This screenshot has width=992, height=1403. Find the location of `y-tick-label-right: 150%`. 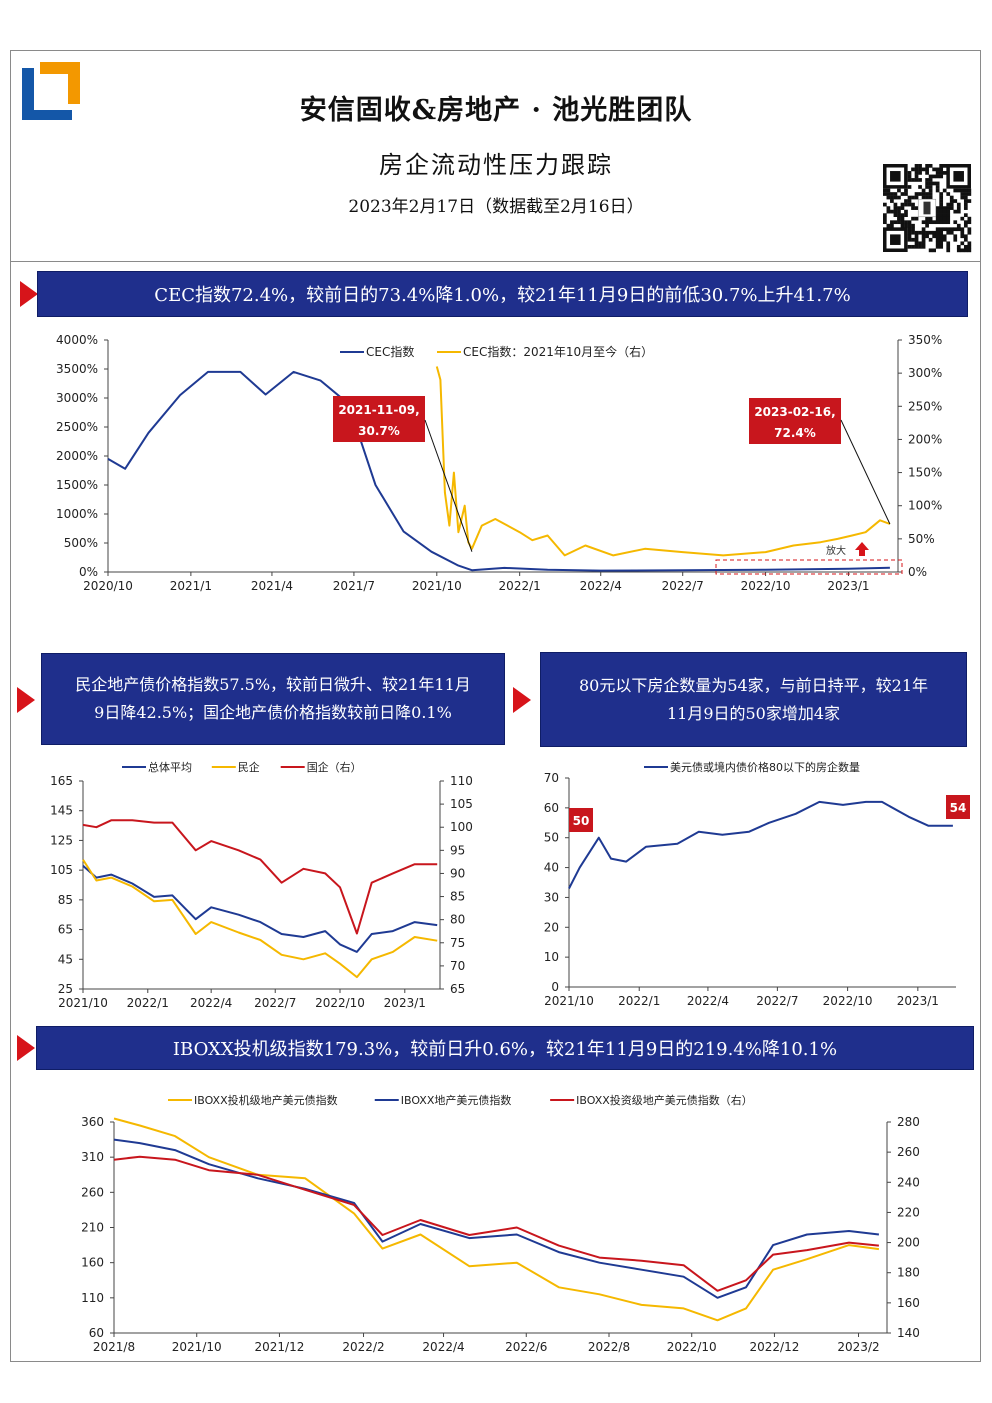

y-tick-label-right: 150% is located at coordinates (925, 473).